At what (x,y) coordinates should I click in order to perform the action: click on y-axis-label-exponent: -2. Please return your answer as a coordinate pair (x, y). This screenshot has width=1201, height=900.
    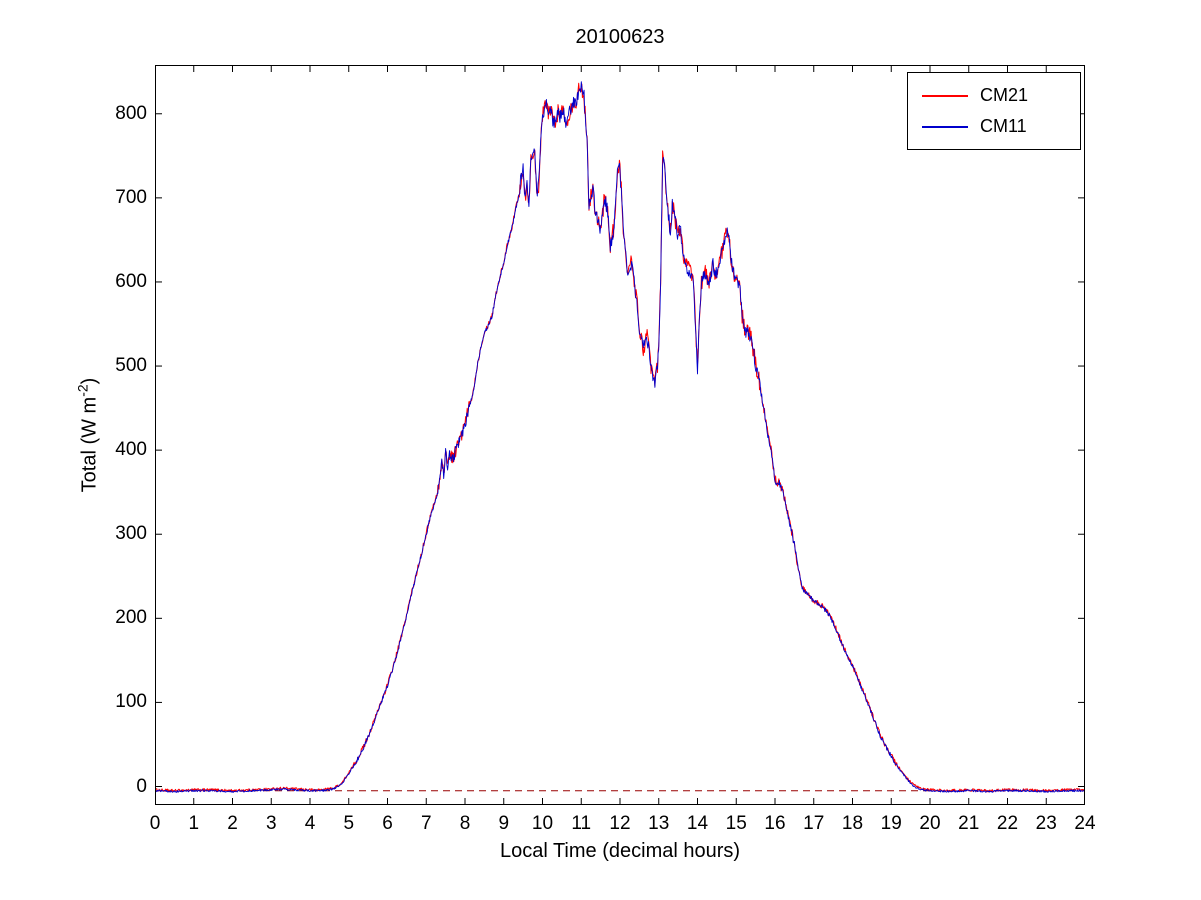
    Looking at the image, I should click on (82, 390).